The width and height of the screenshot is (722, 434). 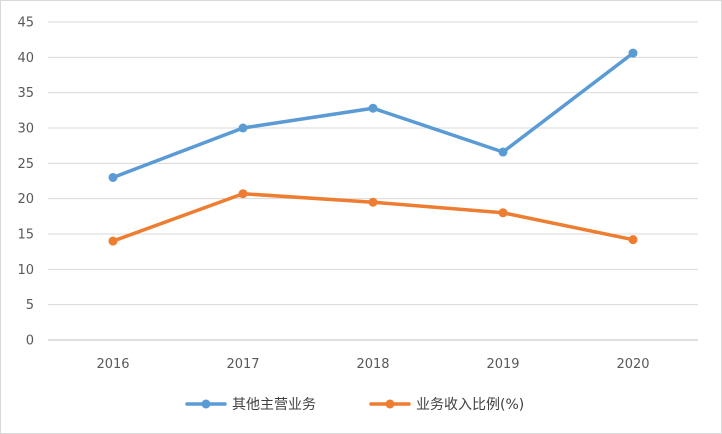 I want to click on x-tick-label: 2016, so click(x=112, y=364).